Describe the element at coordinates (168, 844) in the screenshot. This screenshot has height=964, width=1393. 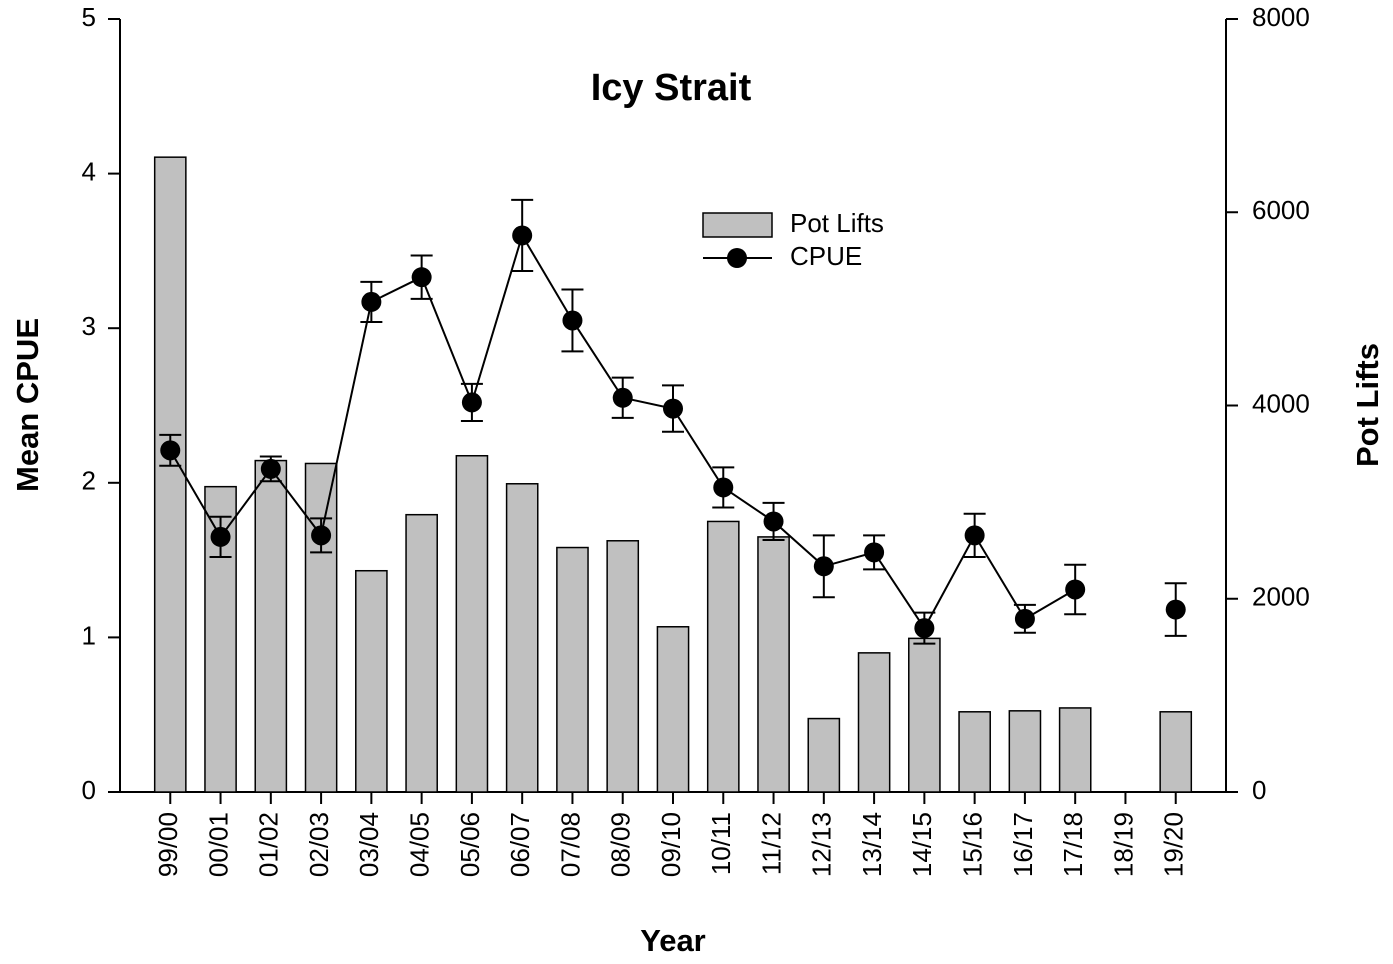
I see `x-tick-label: 99/00` at that location.